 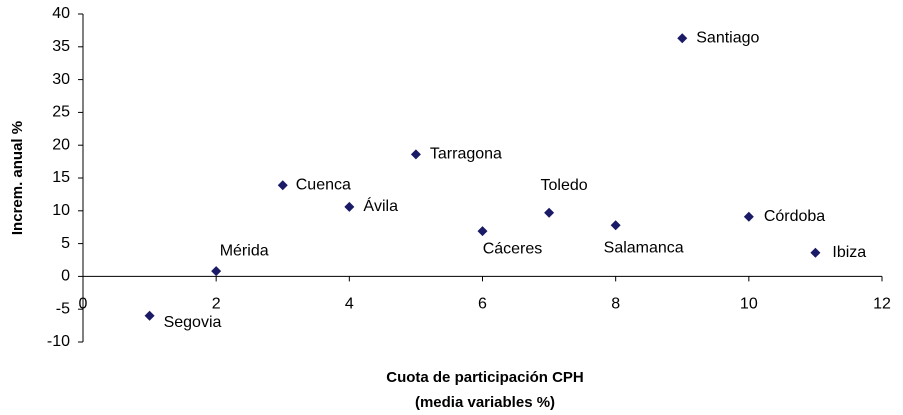 What do you see at coordinates (615, 304) in the screenshot?
I see `x-tick-label: 8` at bounding box center [615, 304].